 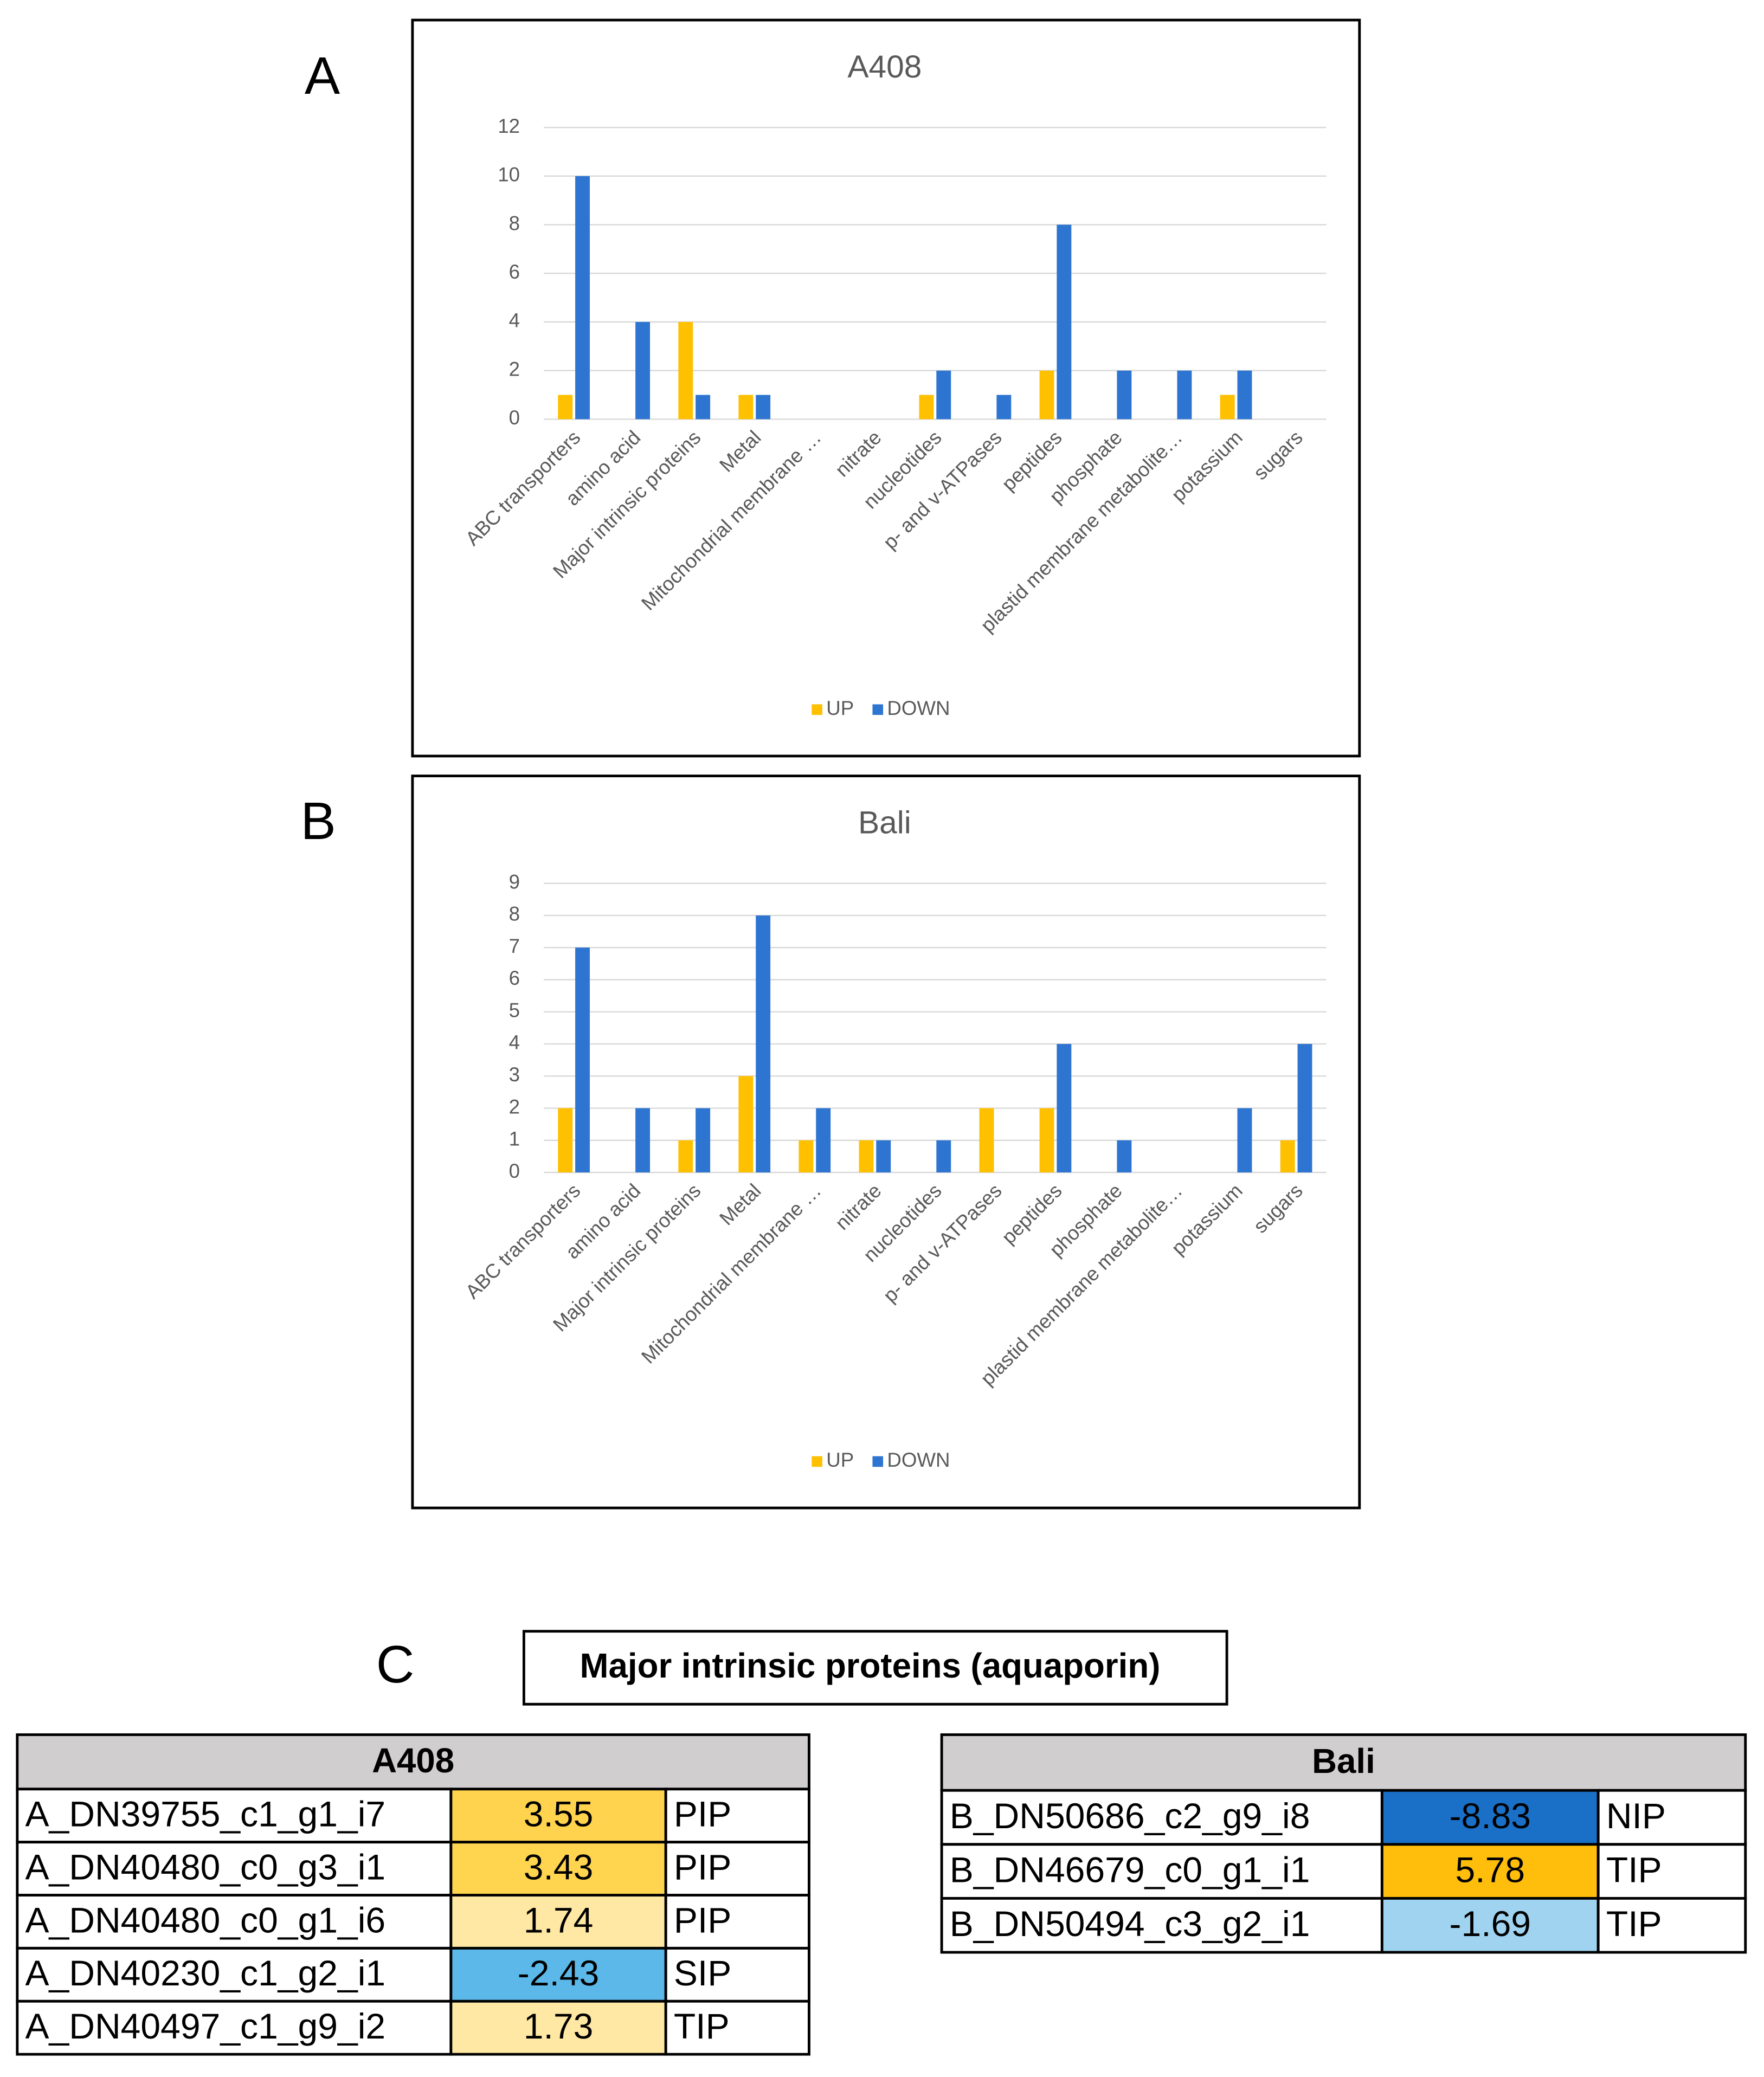 What do you see at coordinates (559, 1814) in the screenshot?
I see `fold-change: 3.55` at bounding box center [559, 1814].